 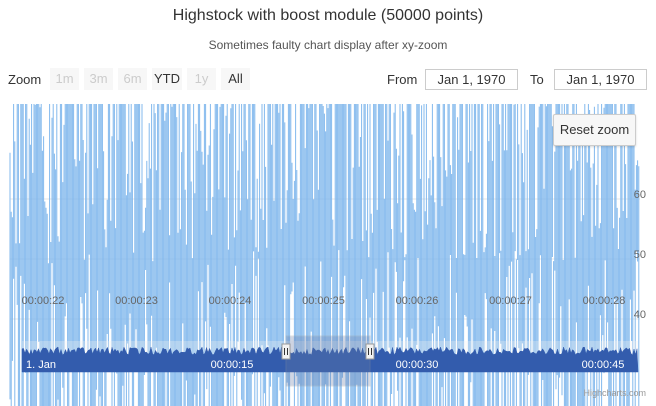 What do you see at coordinates (417, 301) in the screenshot?
I see `x-tick-label: 00:00:26` at bounding box center [417, 301].